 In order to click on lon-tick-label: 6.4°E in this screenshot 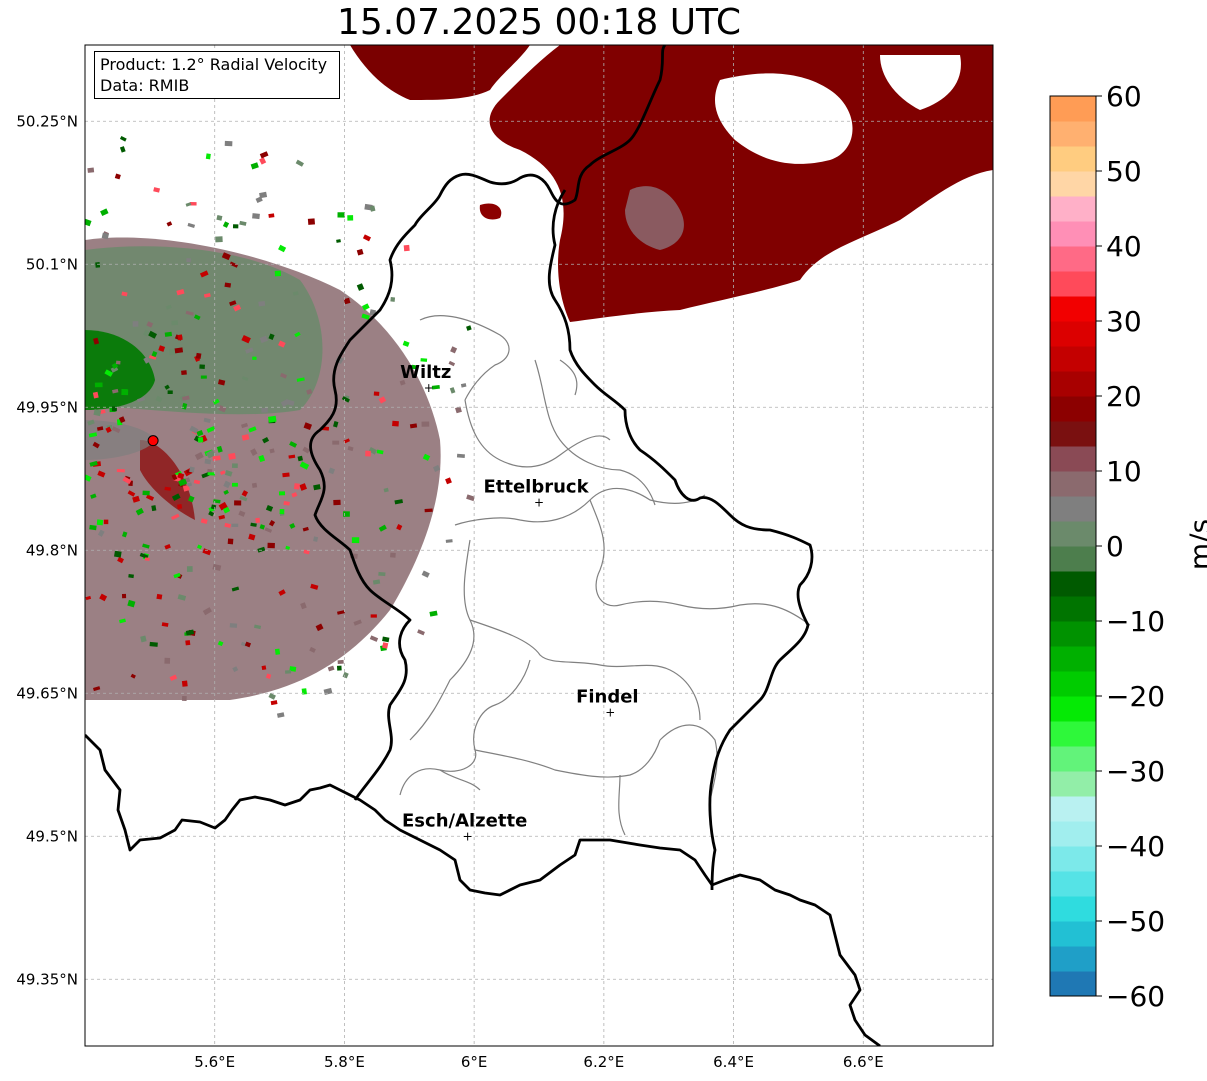, I will do `click(733, 1062)`.